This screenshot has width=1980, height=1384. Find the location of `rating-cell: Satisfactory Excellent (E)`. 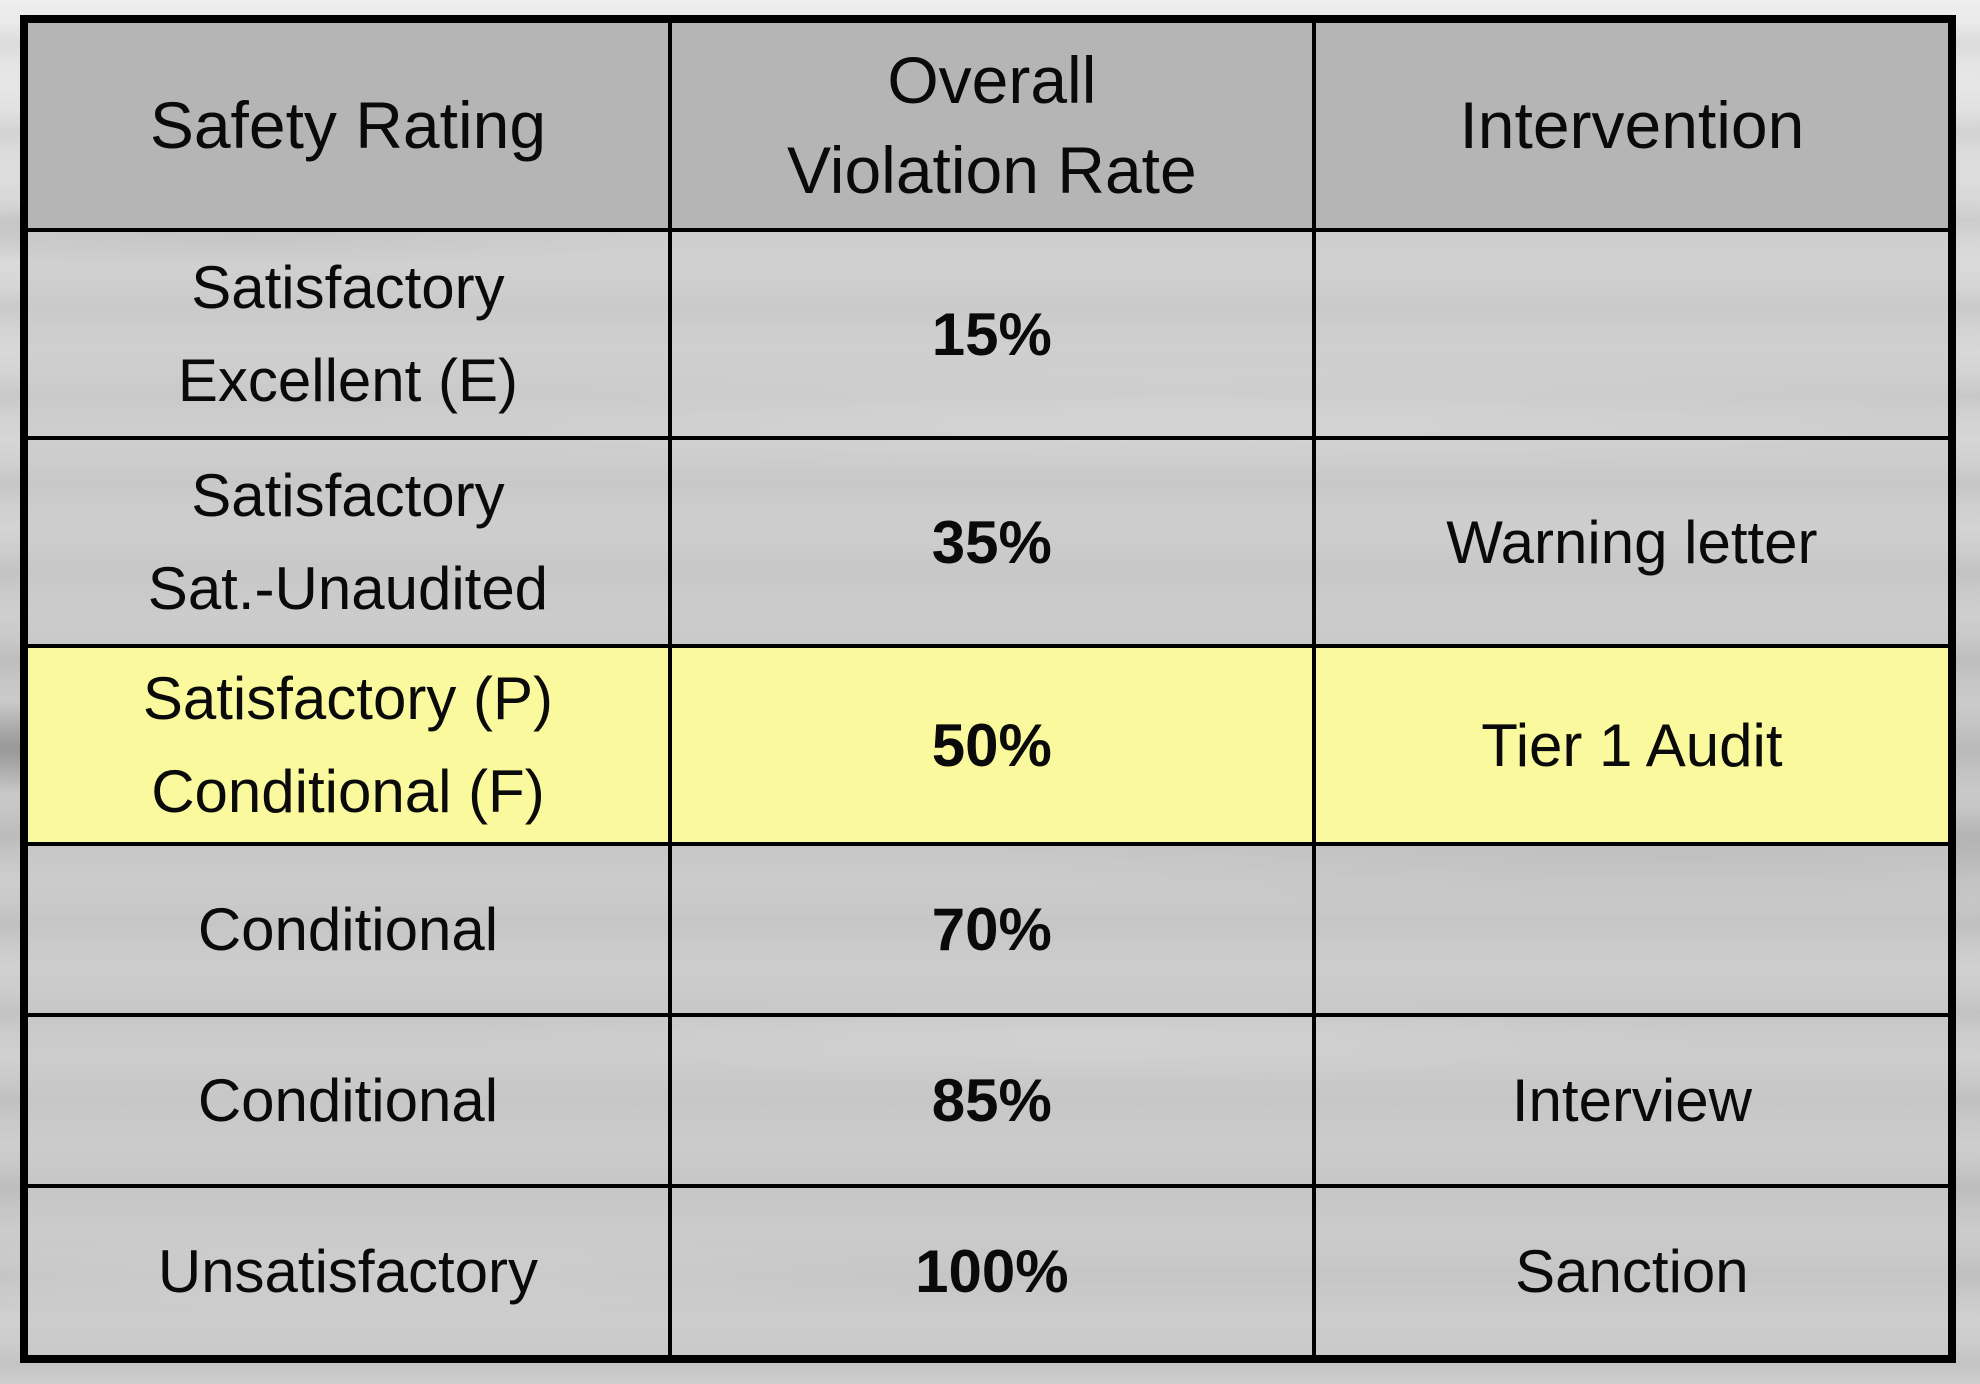

rating-cell: Satisfactory Excellent (E) is located at coordinates (347, 334).